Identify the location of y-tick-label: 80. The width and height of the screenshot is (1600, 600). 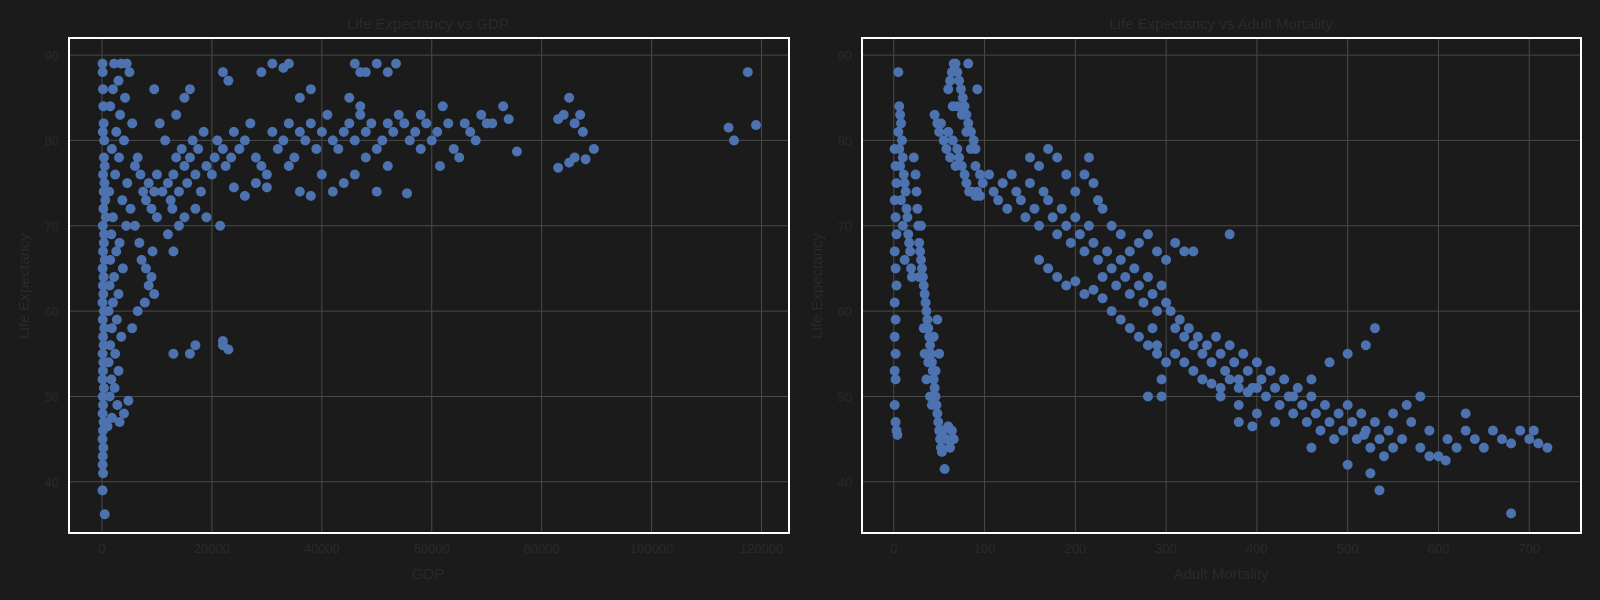
(845, 140).